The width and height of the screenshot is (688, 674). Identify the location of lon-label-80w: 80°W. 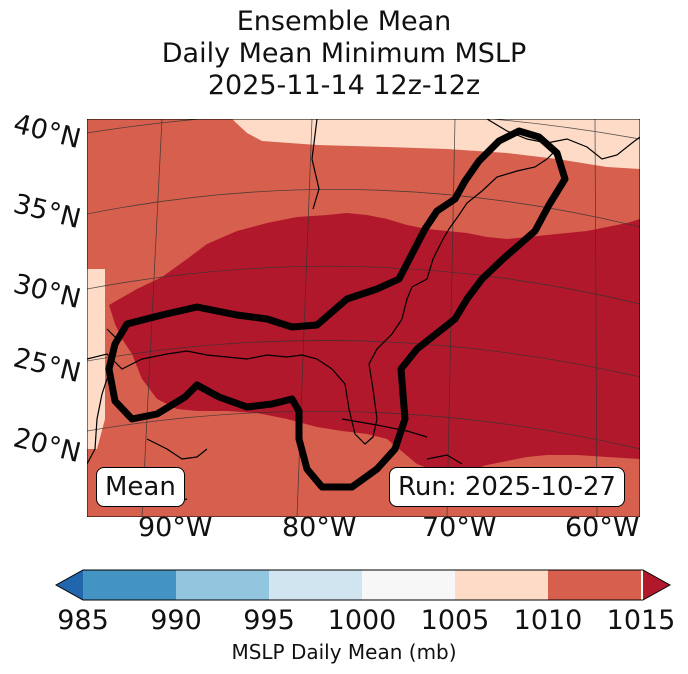
(319, 527).